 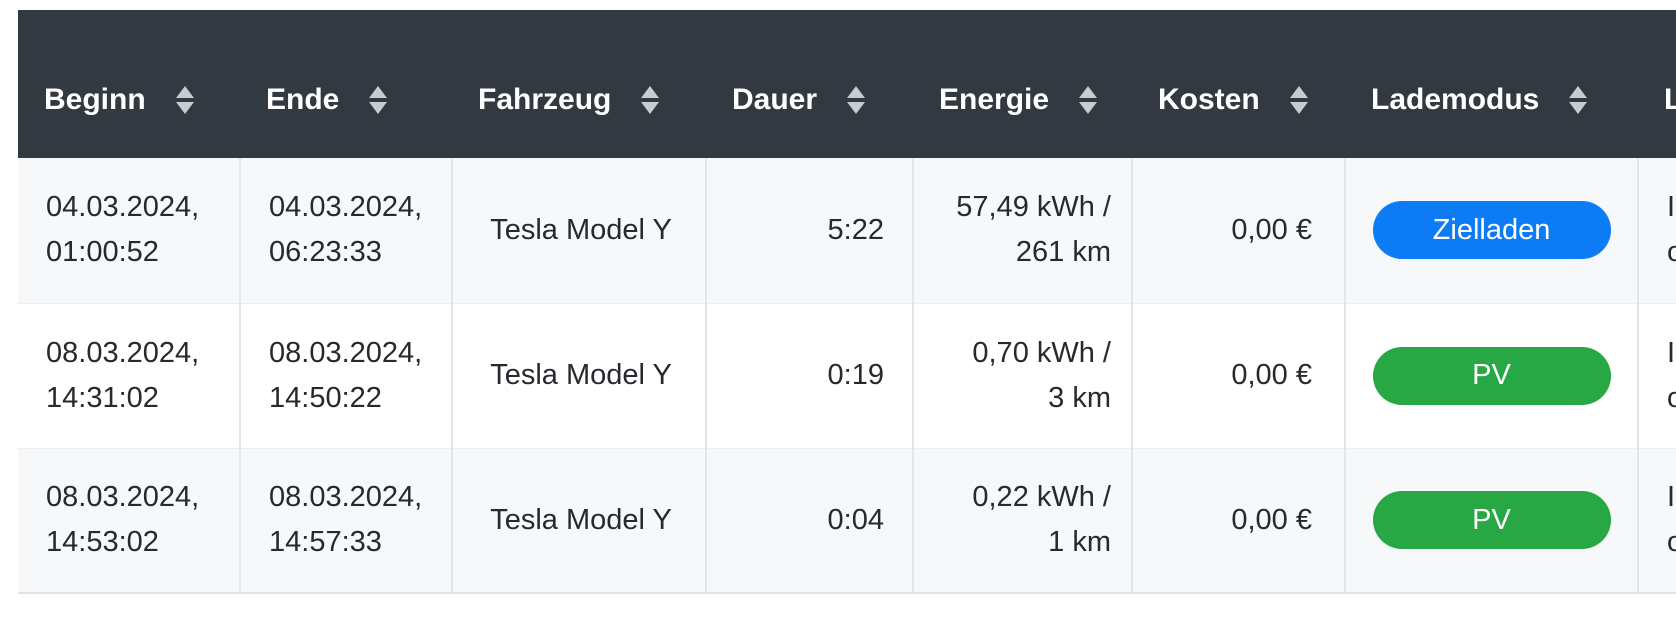 I want to click on col-header-dauer: Dauer, so click(x=809, y=84).